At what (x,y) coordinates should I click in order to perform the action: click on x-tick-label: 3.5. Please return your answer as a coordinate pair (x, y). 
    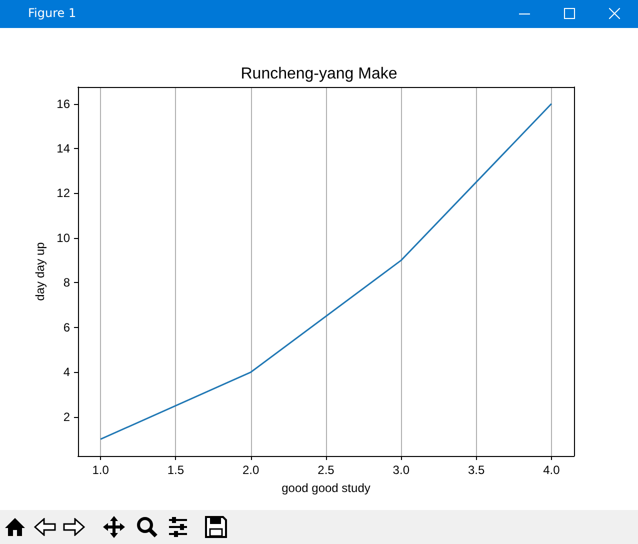
    Looking at the image, I should click on (476, 470).